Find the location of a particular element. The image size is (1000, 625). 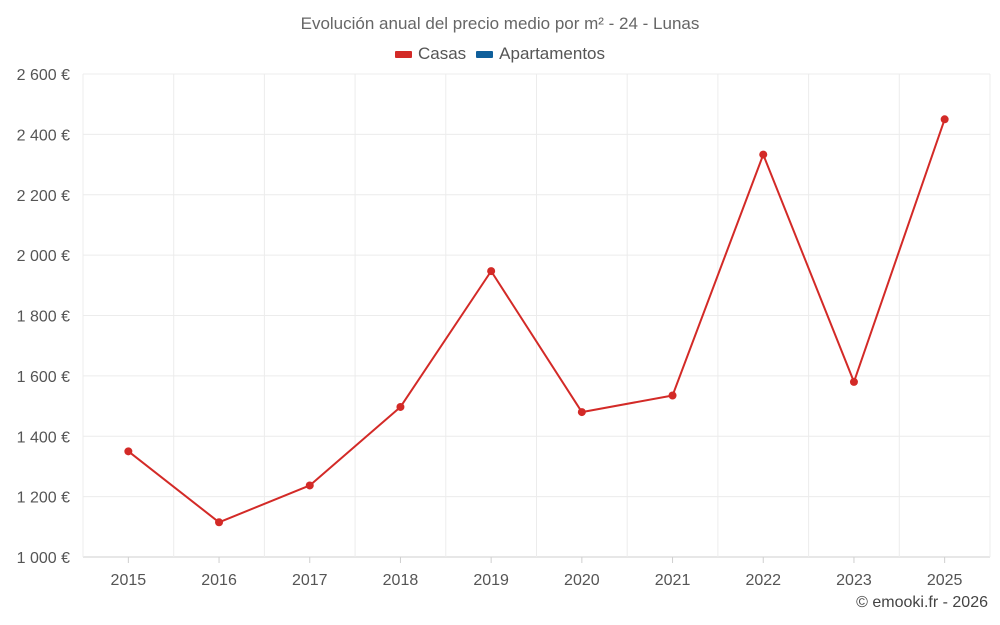

x-tick-label: 2021 is located at coordinates (673, 580).